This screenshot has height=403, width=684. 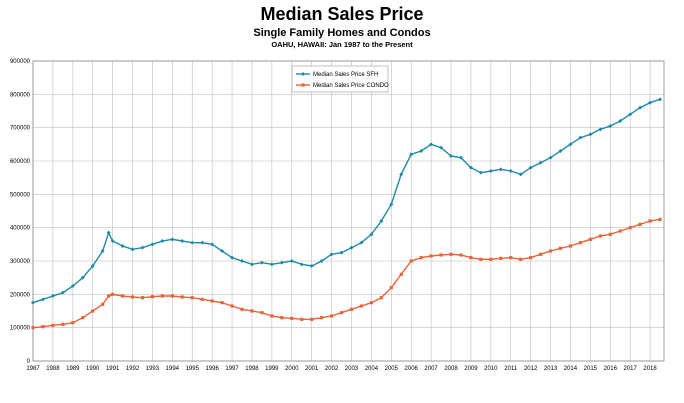 I want to click on x-tick-label: 2007, so click(x=431, y=369).